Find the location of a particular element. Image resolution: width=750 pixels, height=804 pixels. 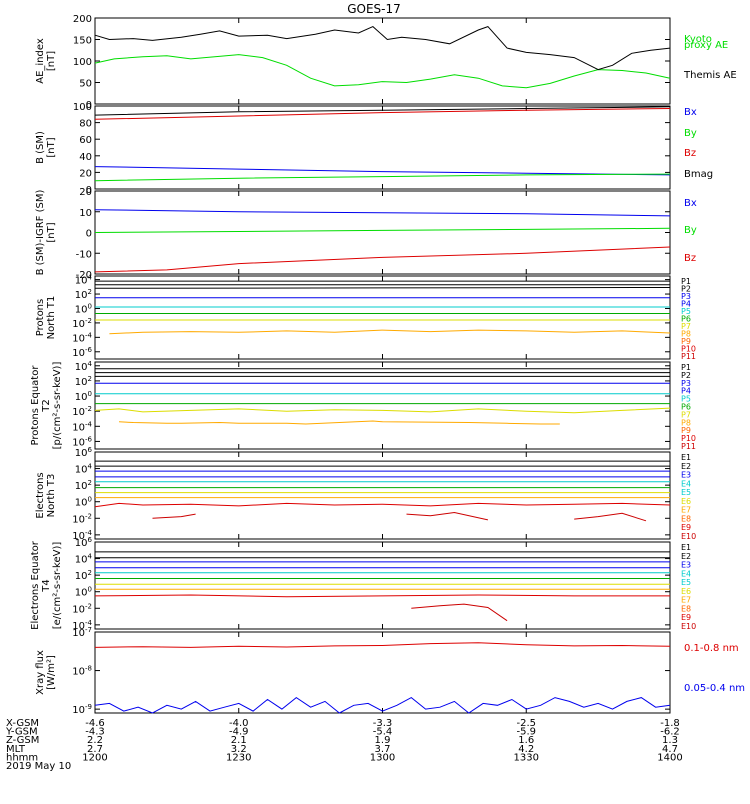

ephemeris-label-x-gsm: X-GSM is located at coordinates (22, 723).